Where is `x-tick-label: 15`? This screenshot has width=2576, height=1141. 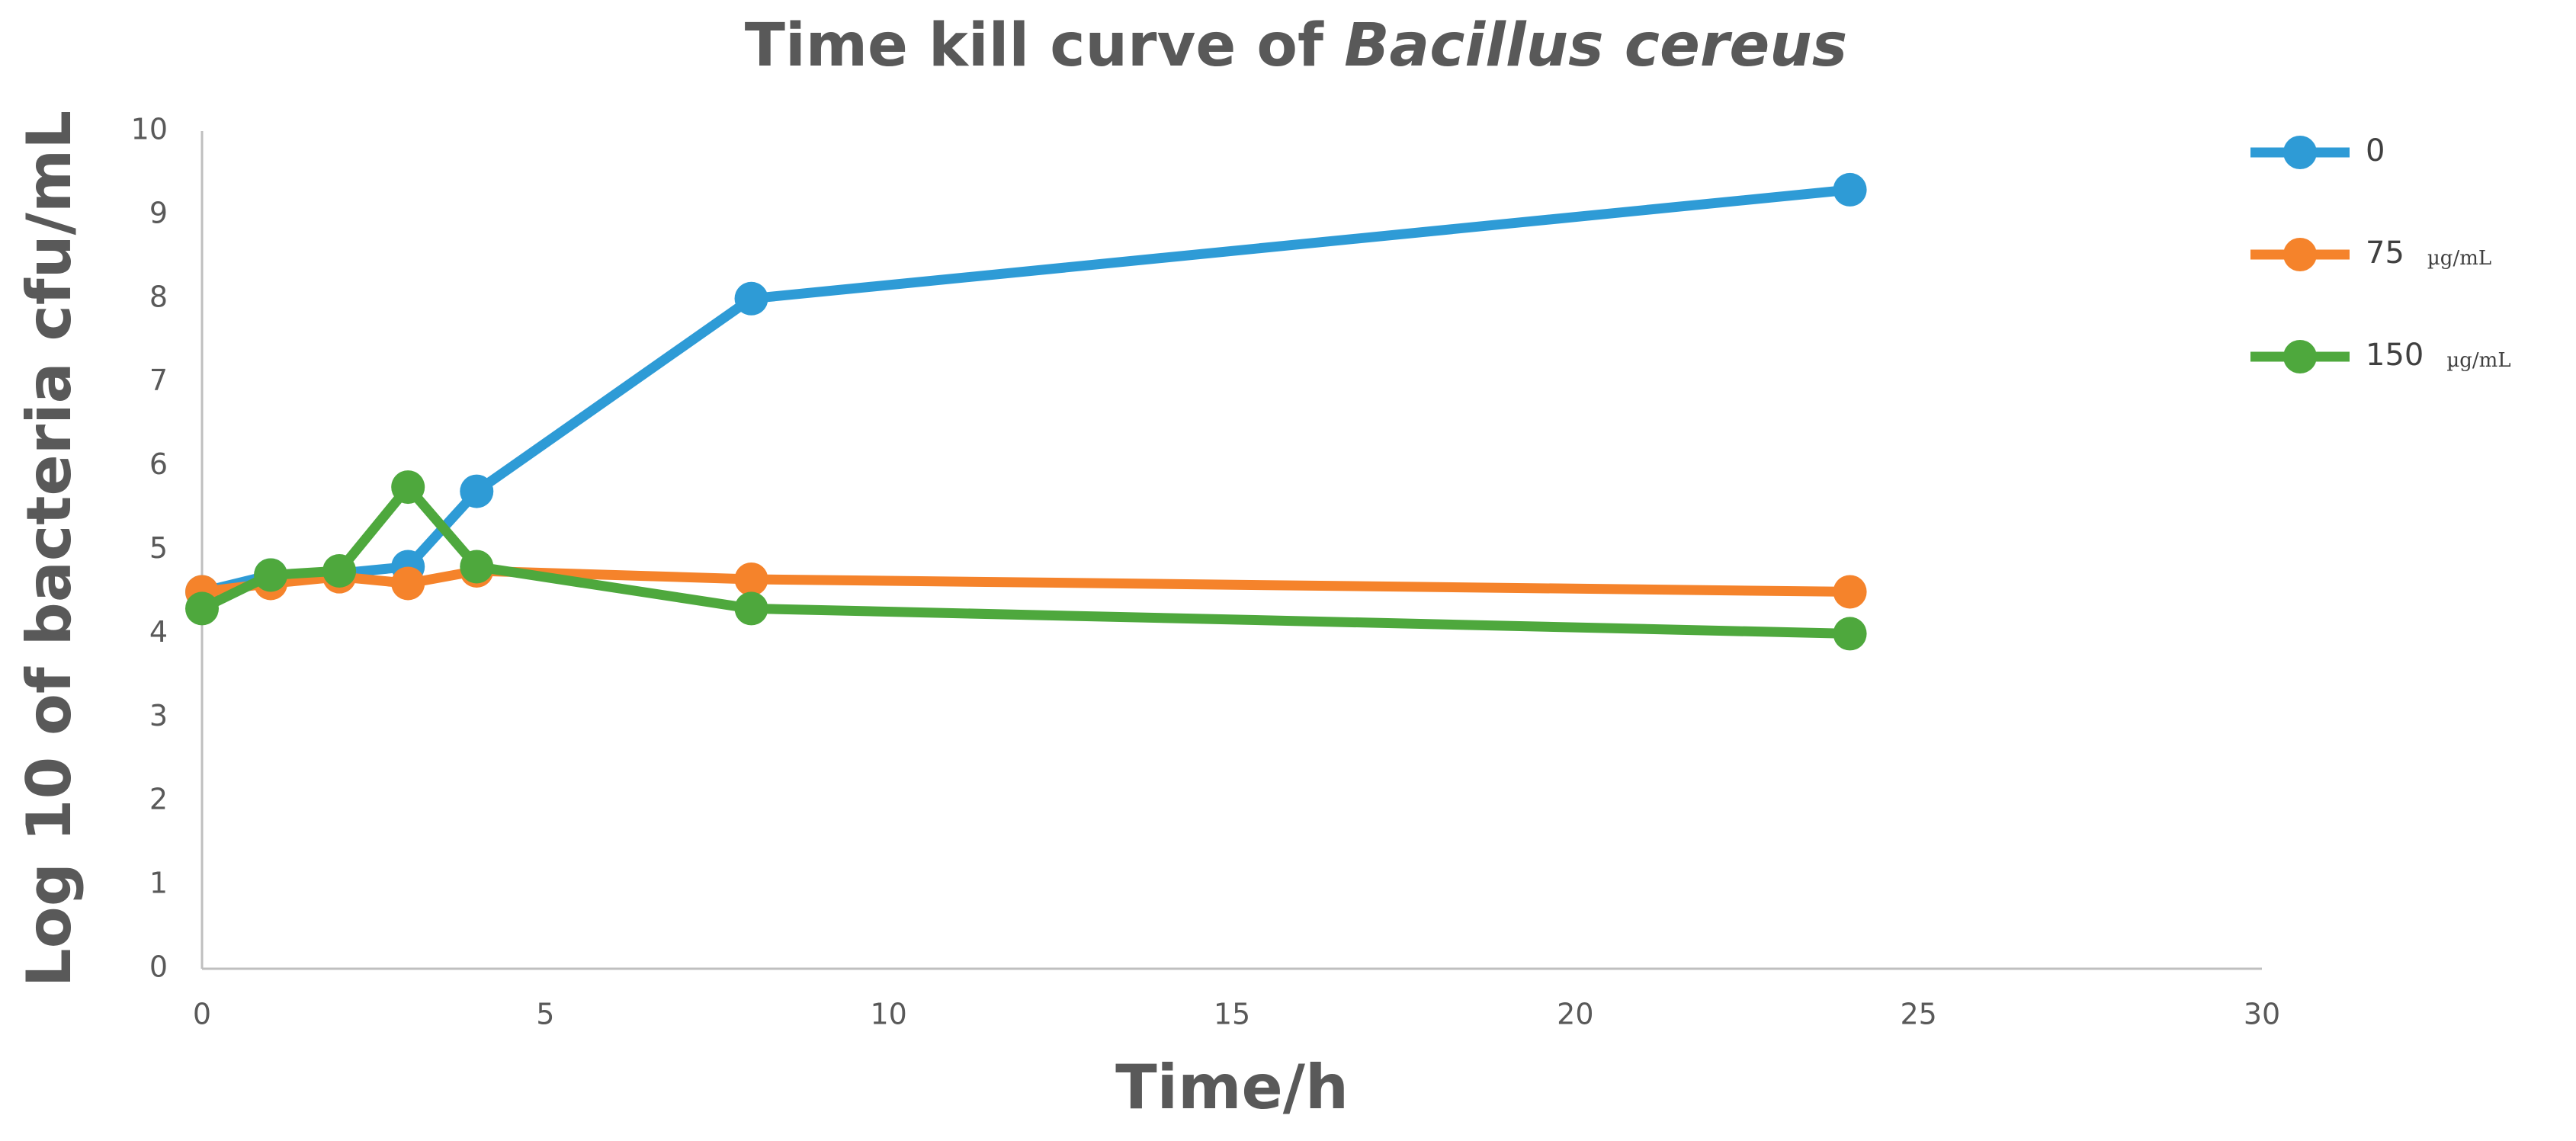 x-tick-label: 15 is located at coordinates (1232, 1014).